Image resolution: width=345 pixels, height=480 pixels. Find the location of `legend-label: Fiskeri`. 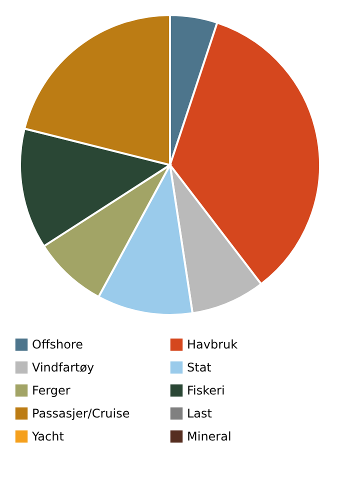

legend-label: Fiskeri is located at coordinates (206, 391).